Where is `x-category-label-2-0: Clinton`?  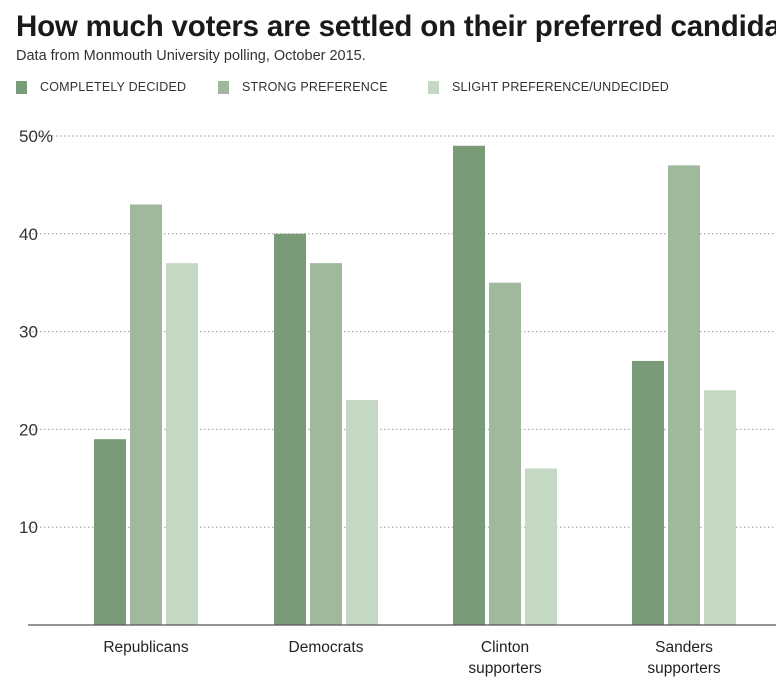
x-category-label-2-0: Clinton is located at coordinates (505, 647).